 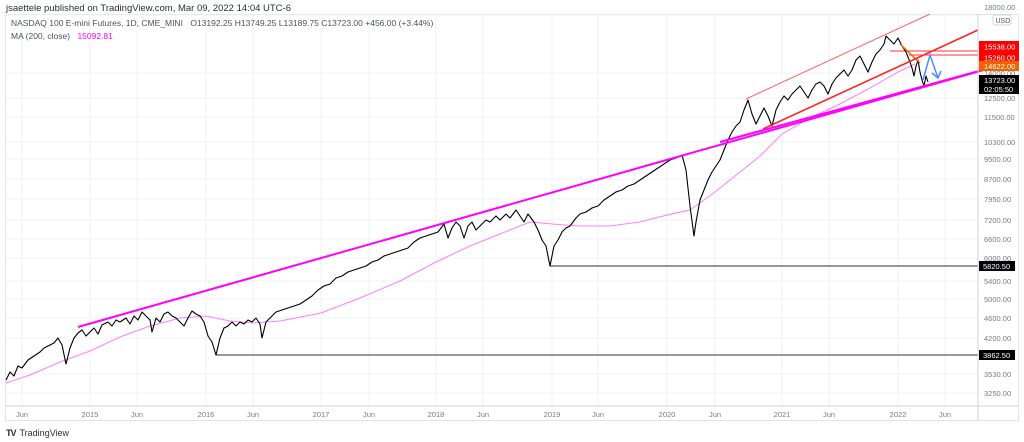 What do you see at coordinates (436, 414) in the screenshot?
I see `time-tick: 2018` at bounding box center [436, 414].